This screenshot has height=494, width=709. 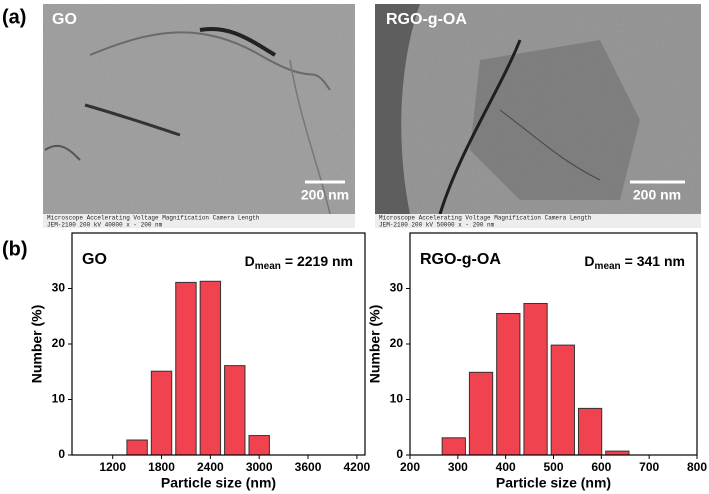 I want to click on annotation-text: = 341 nm, so click(x=655, y=261).